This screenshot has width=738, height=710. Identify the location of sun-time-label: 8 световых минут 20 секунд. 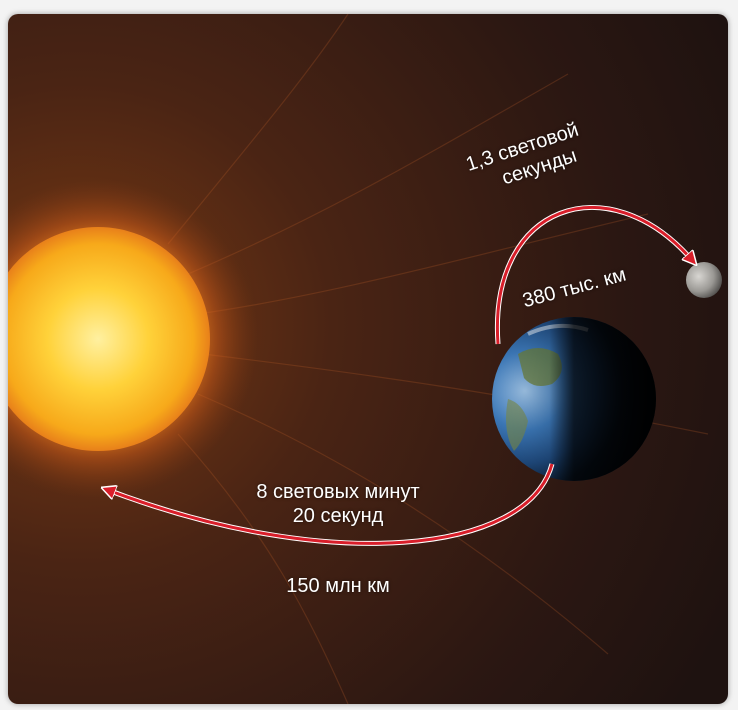
(338, 504).